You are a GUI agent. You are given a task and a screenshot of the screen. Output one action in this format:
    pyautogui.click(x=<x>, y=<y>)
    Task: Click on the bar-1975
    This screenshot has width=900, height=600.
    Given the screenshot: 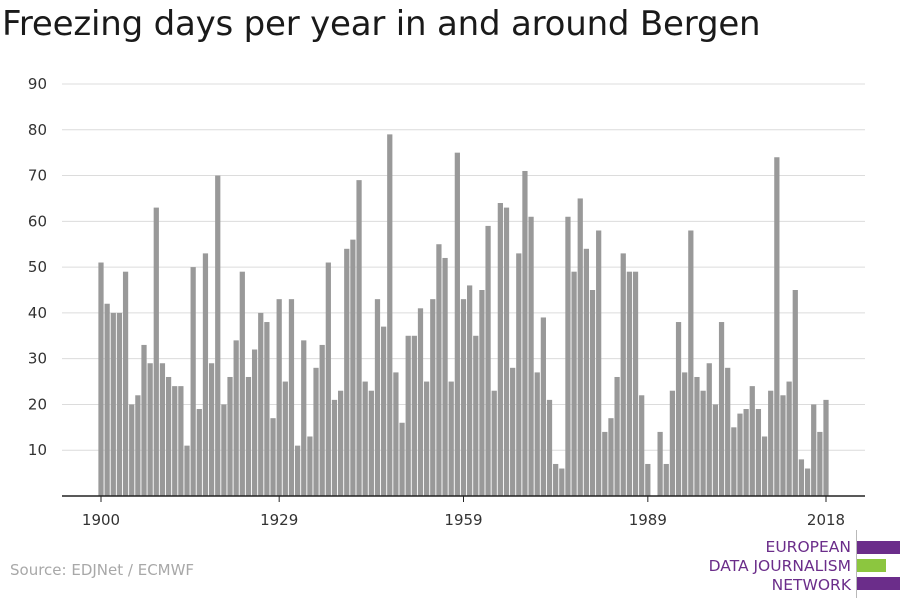 What is the action you would take?
    pyautogui.click(x=562, y=482)
    